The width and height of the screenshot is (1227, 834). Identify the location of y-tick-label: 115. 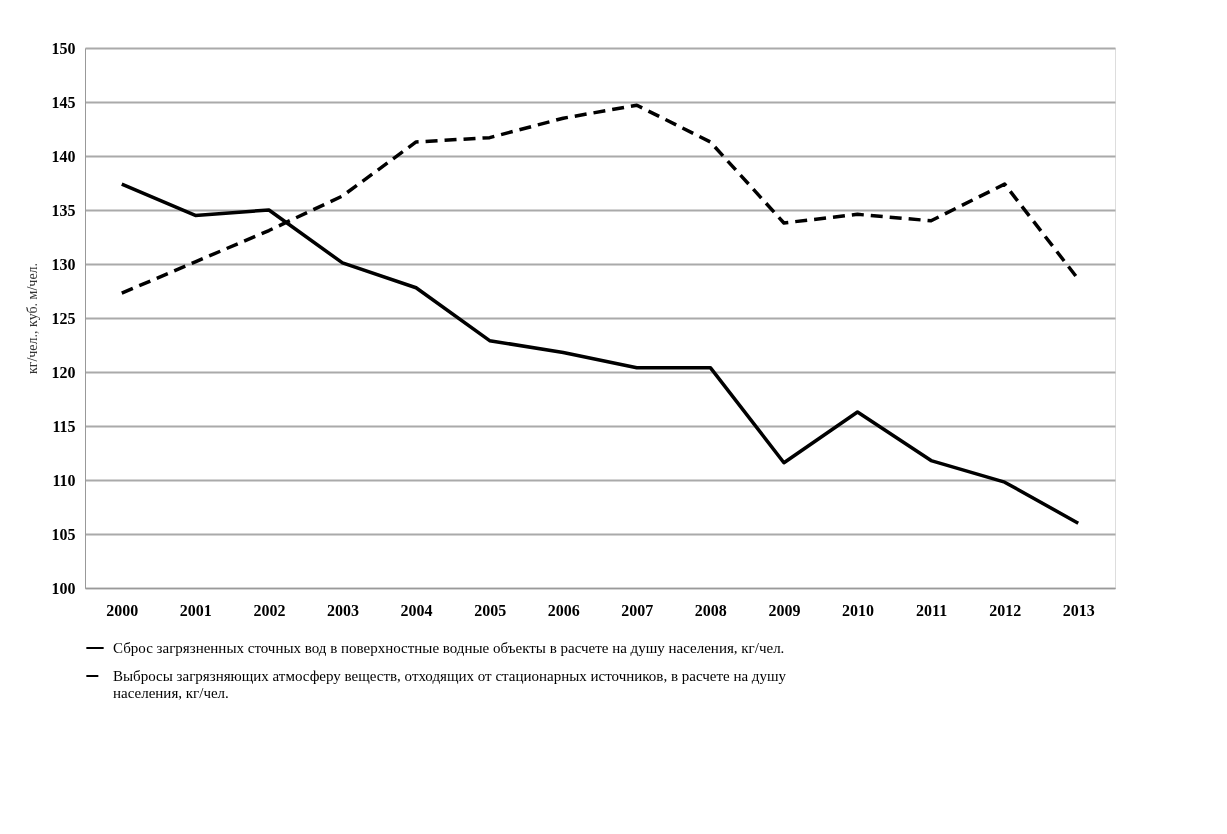
(64, 426).